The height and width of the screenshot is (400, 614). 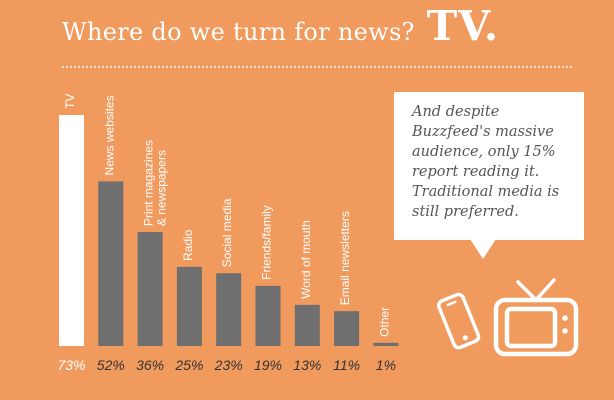 I want to click on category-label: Friends/family, so click(x=267, y=242).